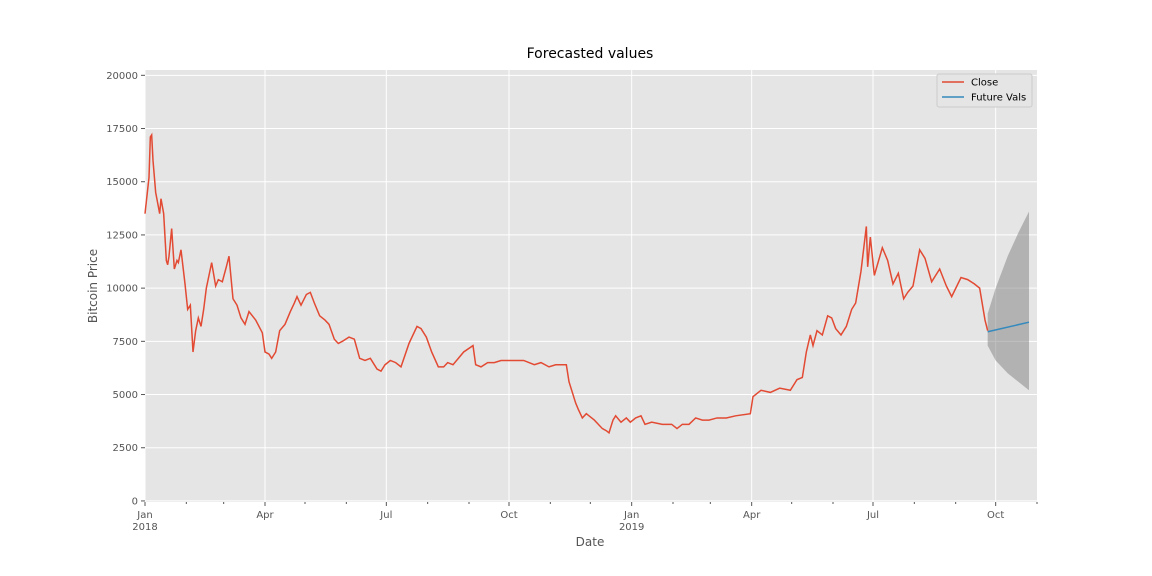  What do you see at coordinates (122, 235) in the screenshot?
I see `y-tick-label: 12500` at bounding box center [122, 235].